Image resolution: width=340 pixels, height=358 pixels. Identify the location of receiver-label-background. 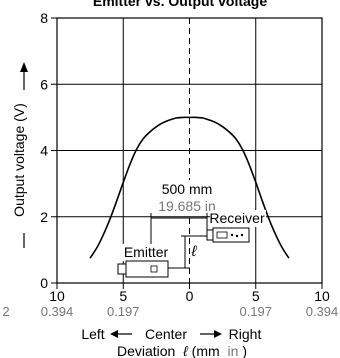
(238, 218).